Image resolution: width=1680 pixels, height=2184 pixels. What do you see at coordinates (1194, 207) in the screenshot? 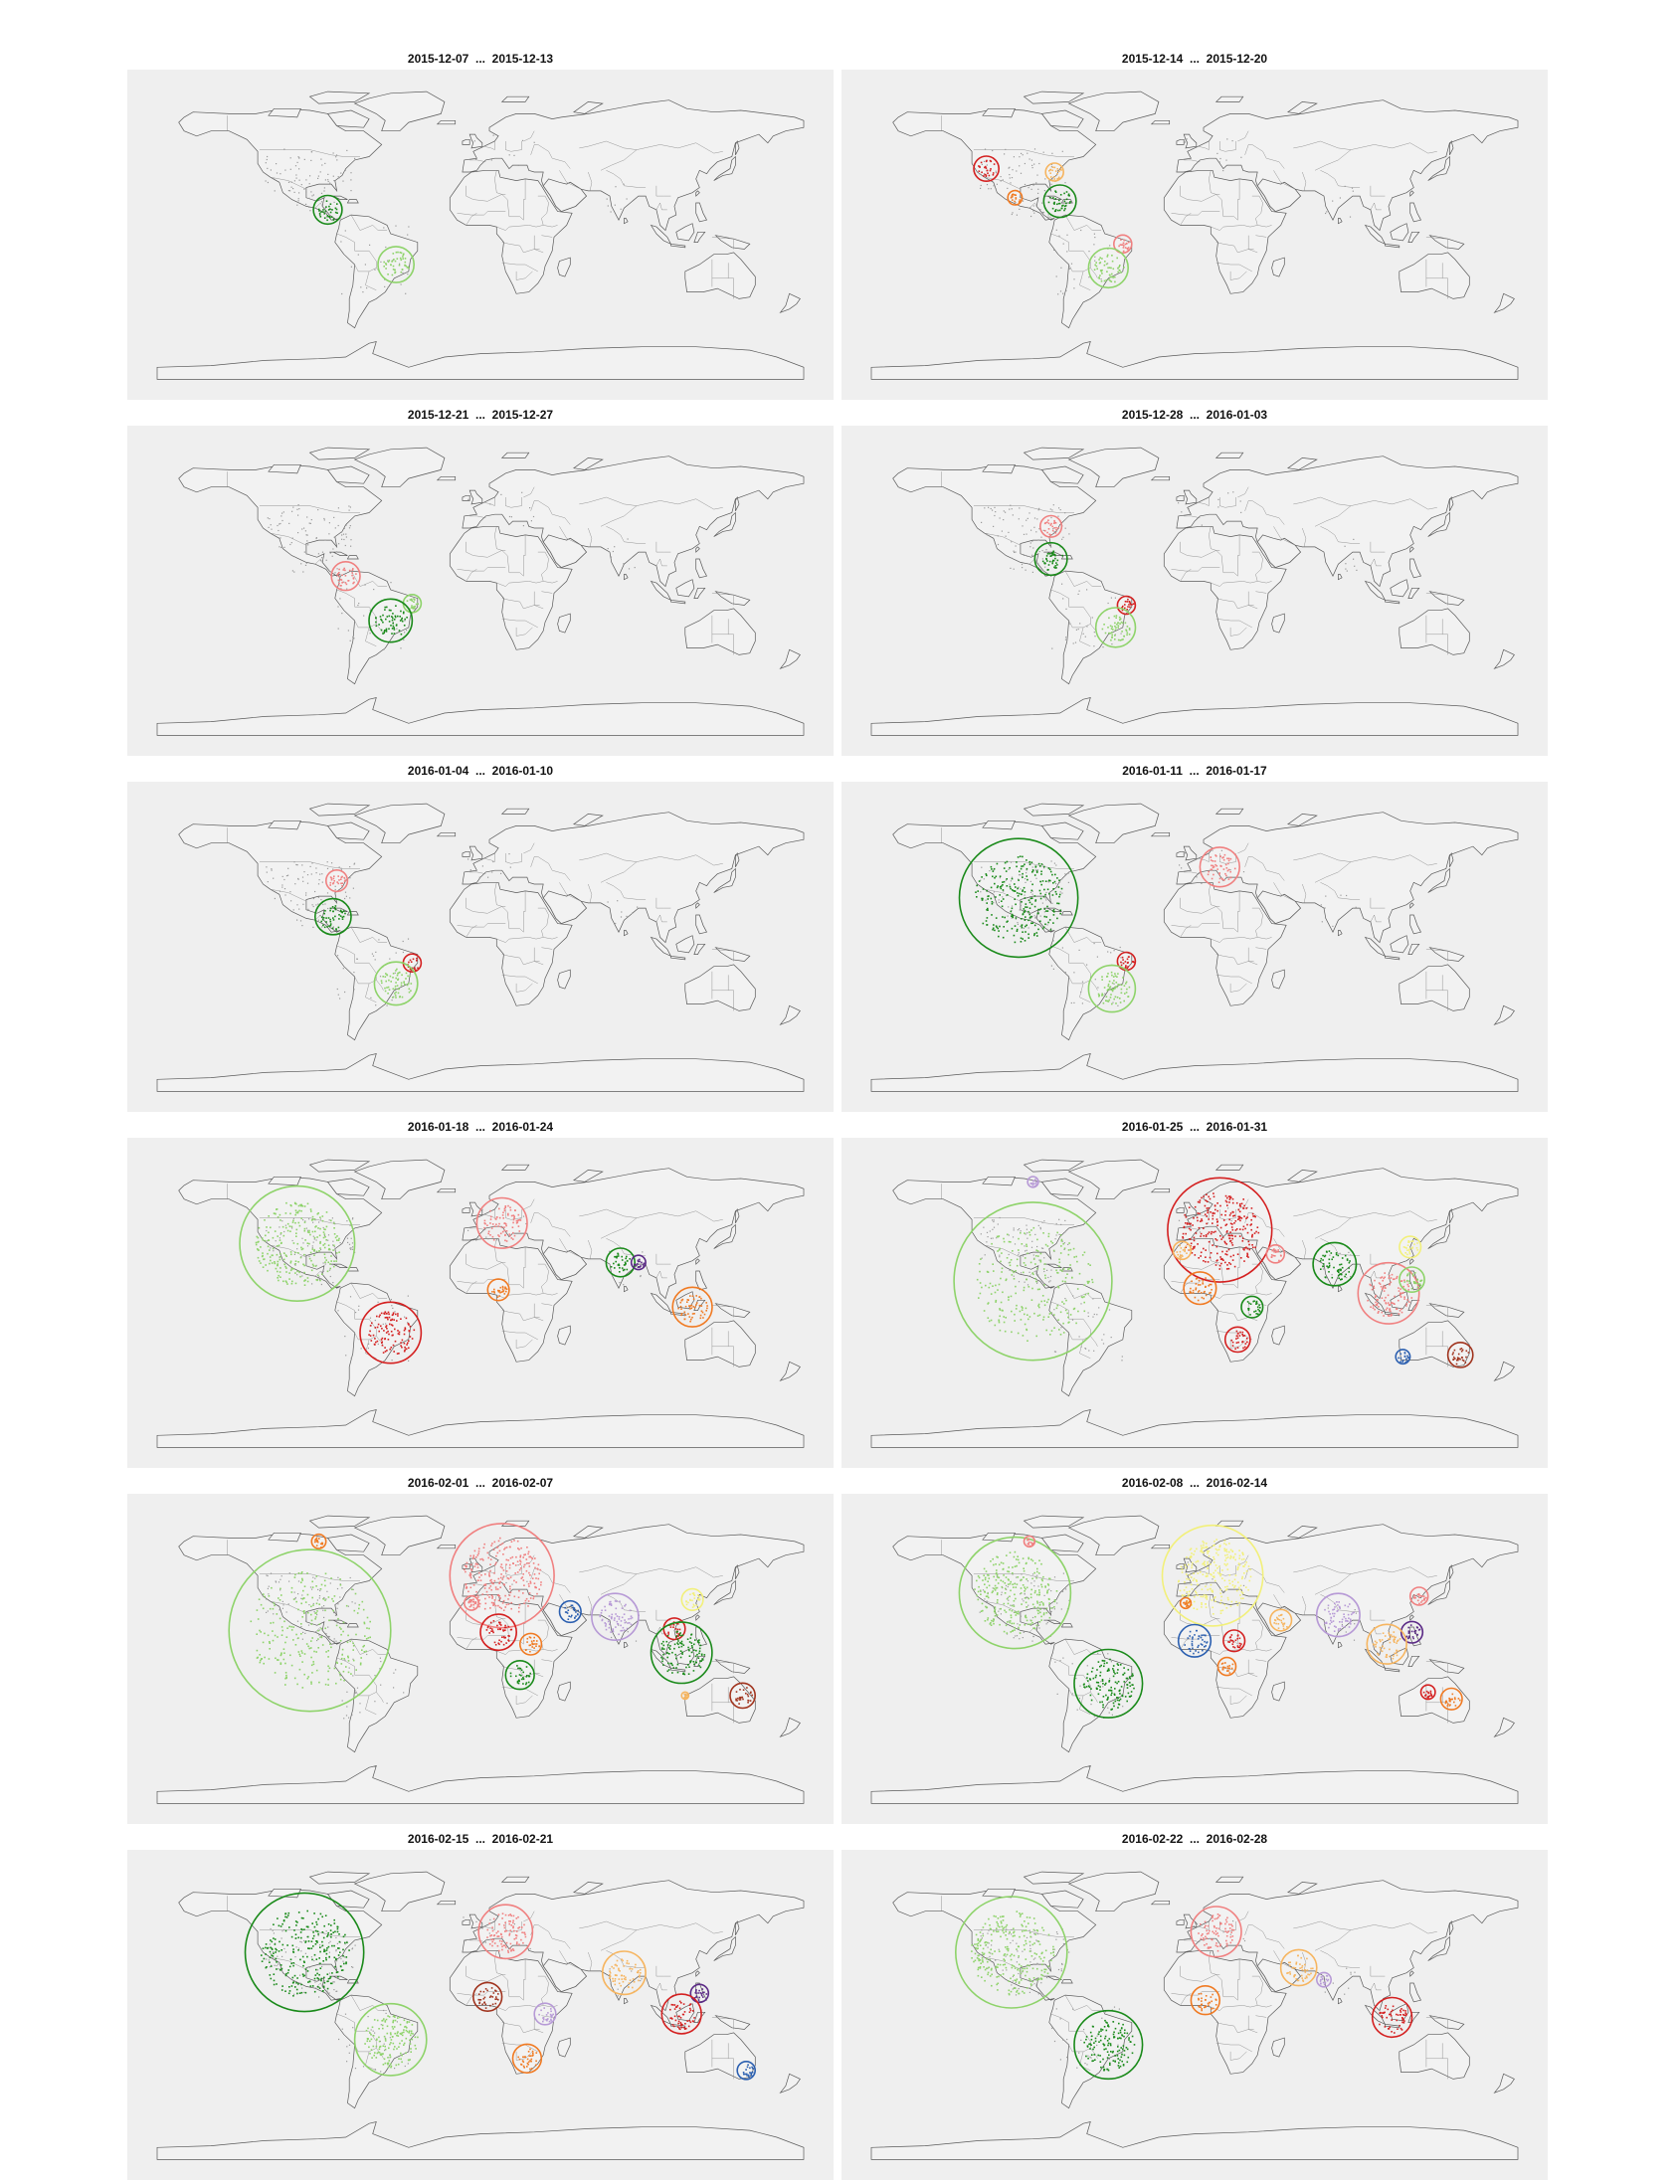
I see `country-borders` at bounding box center [1194, 207].